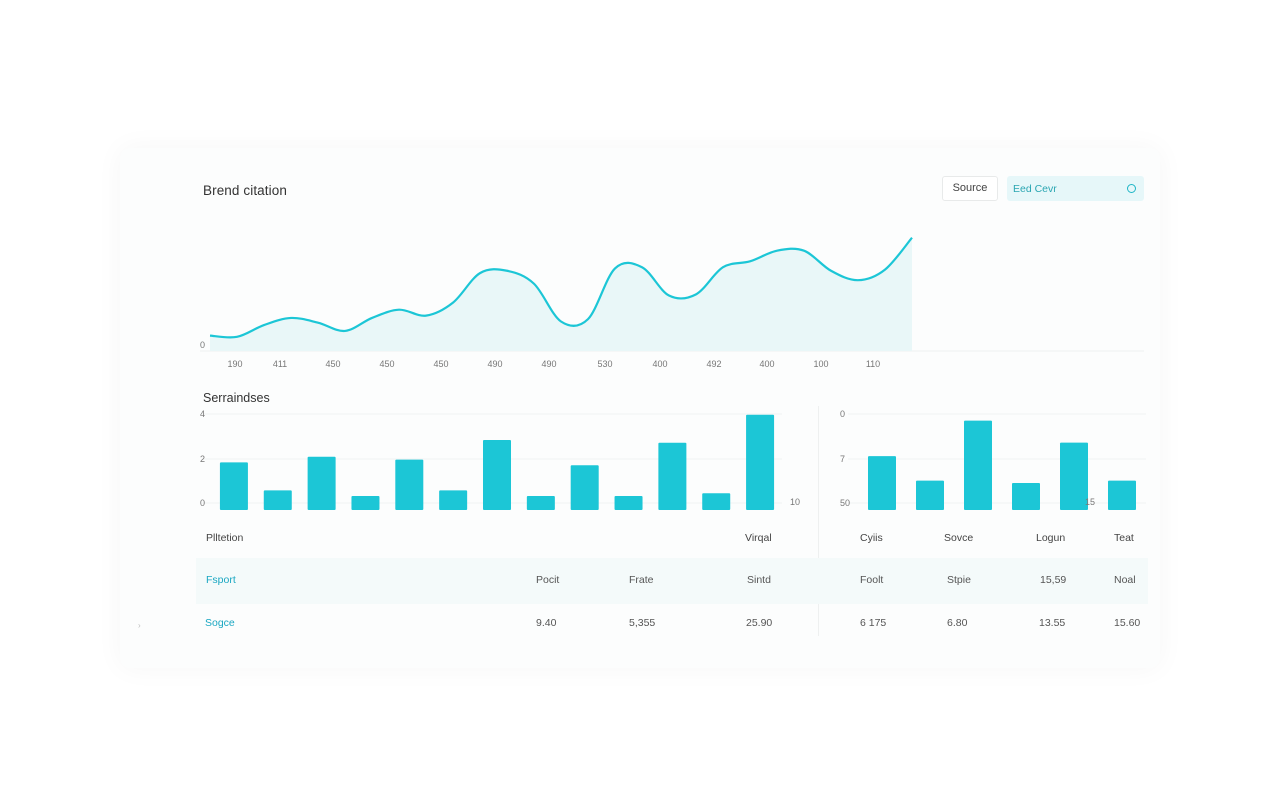  What do you see at coordinates (225, 538) in the screenshot?
I see `column-header: Plltetion` at bounding box center [225, 538].